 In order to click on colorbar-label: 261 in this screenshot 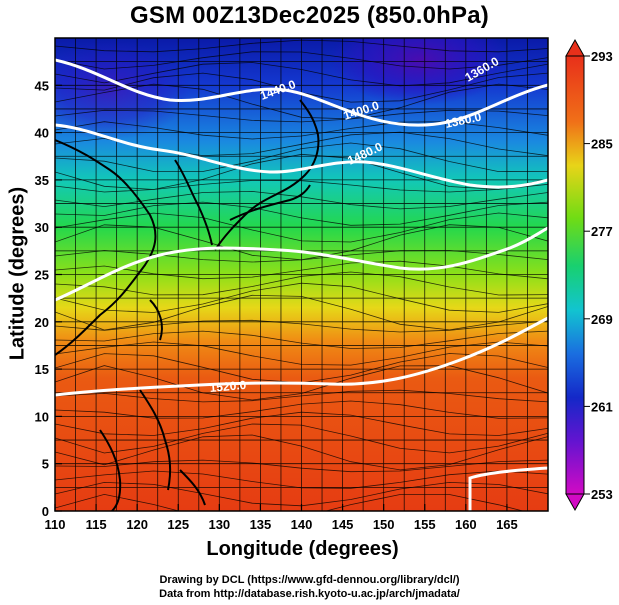, I will do `click(602, 406)`.